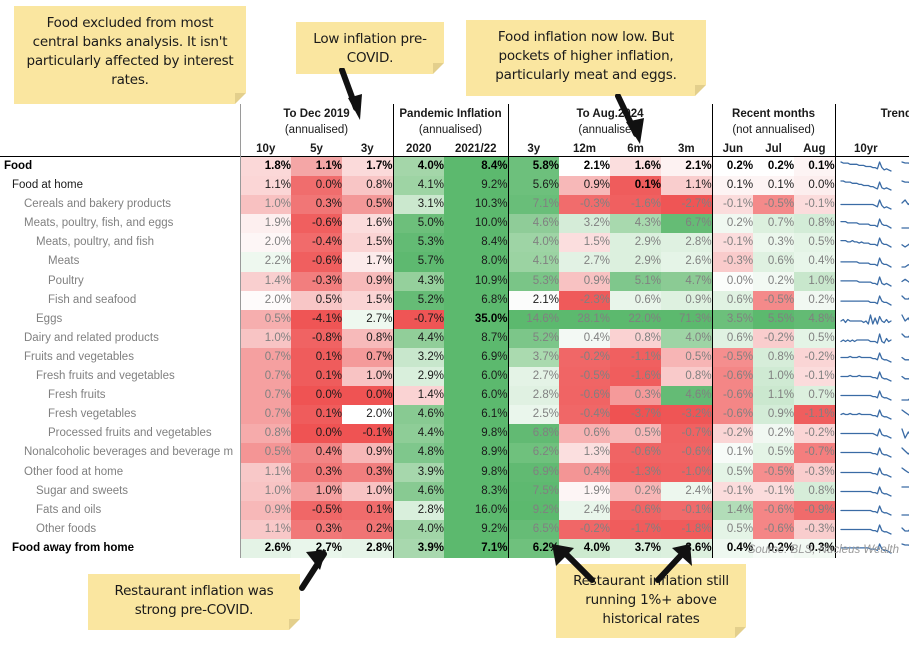 The height and width of the screenshot is (649, 909). I want to click on col-header-aug: Aug, so click(814, 149).